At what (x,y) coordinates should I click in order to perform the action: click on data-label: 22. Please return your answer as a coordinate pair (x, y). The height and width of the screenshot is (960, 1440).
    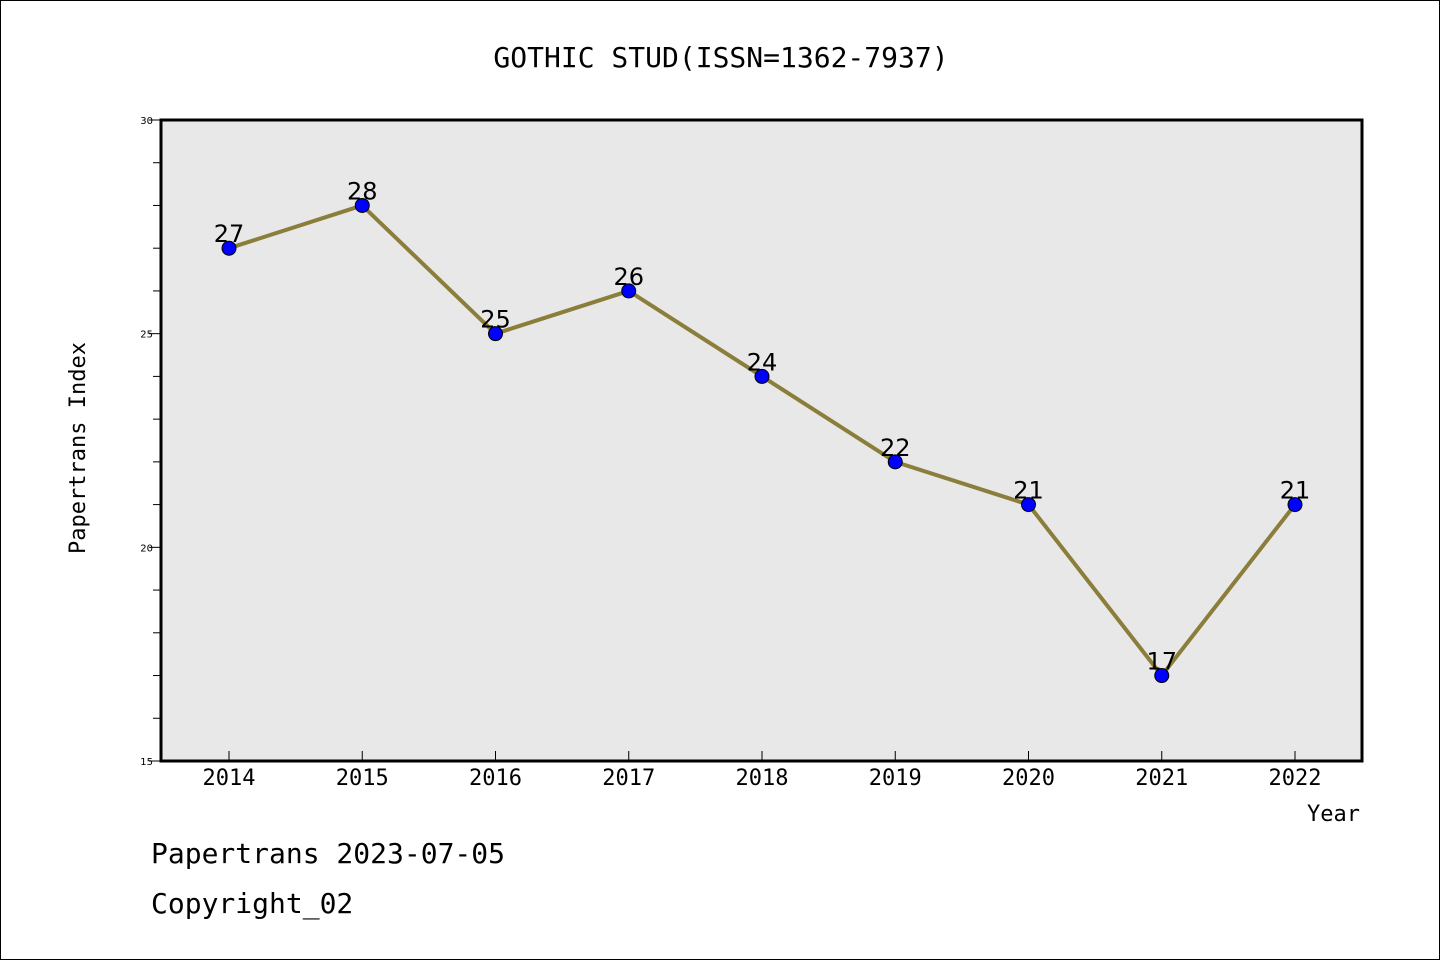
    Looking at the image, I should click on (895, 448).